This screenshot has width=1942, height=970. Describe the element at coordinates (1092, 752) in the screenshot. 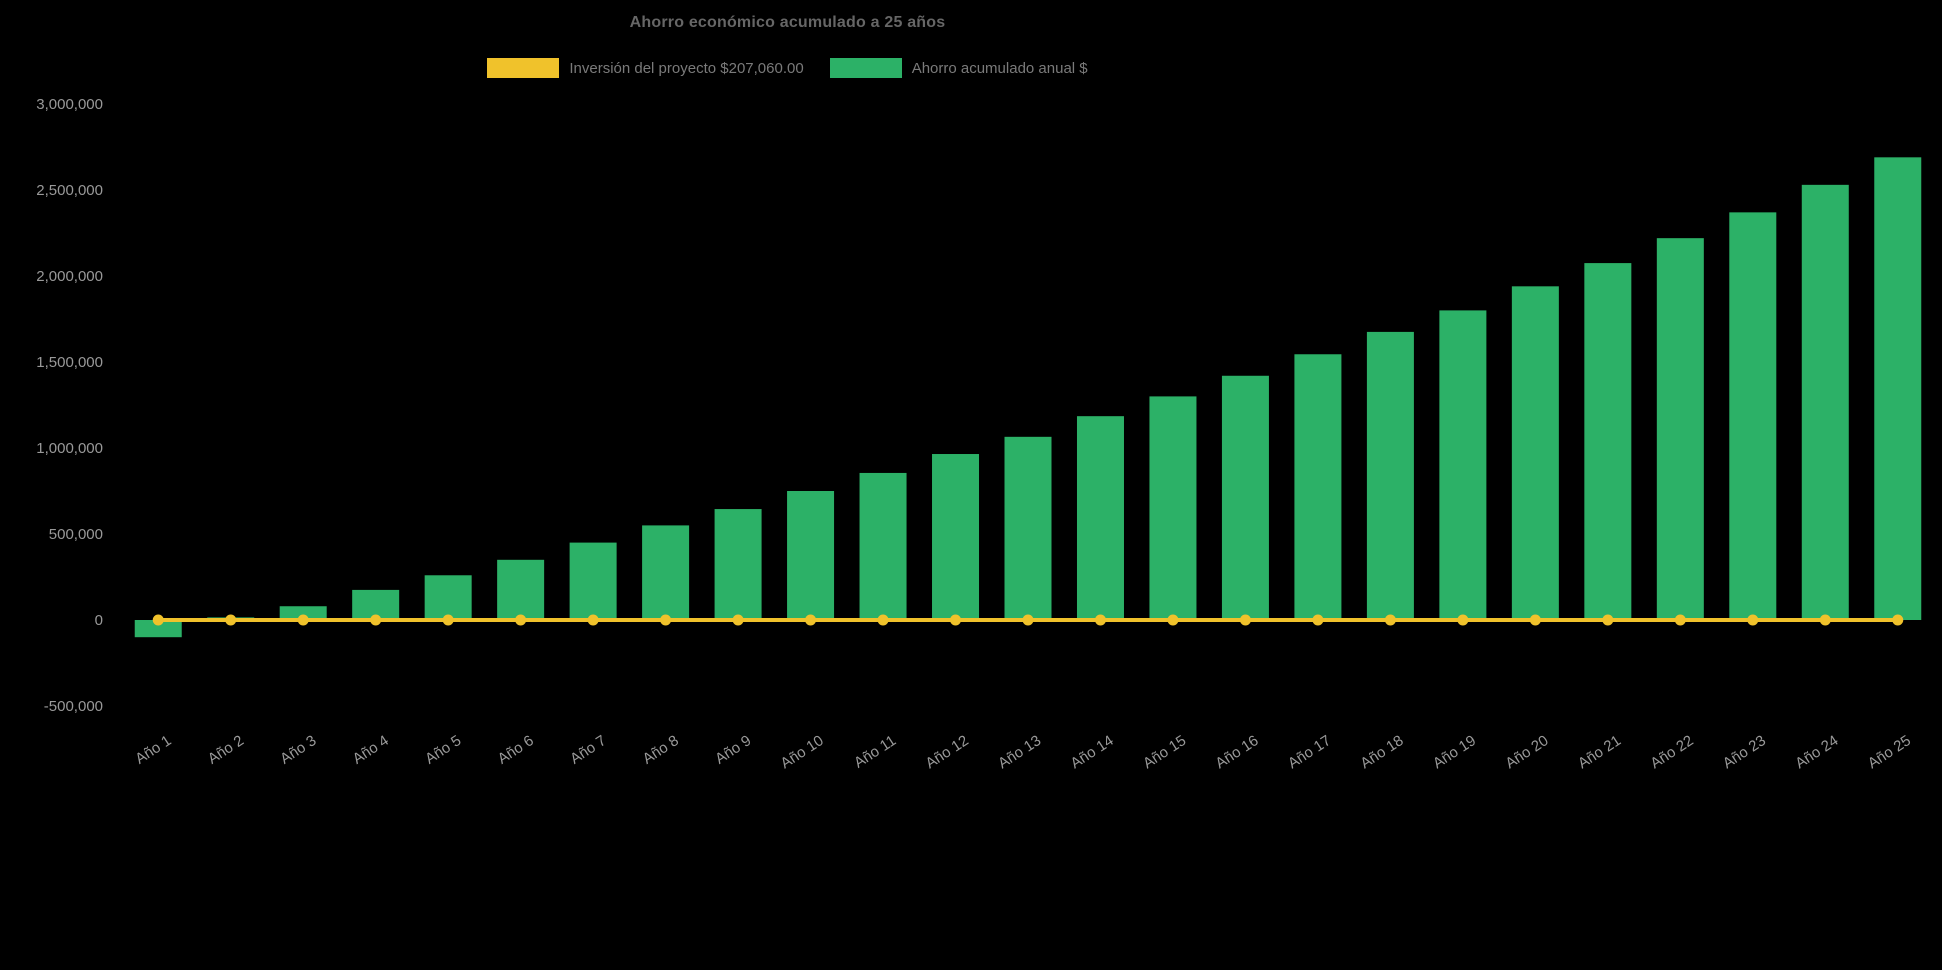

I see `x-axis-tick-label: Año 14` at that location.